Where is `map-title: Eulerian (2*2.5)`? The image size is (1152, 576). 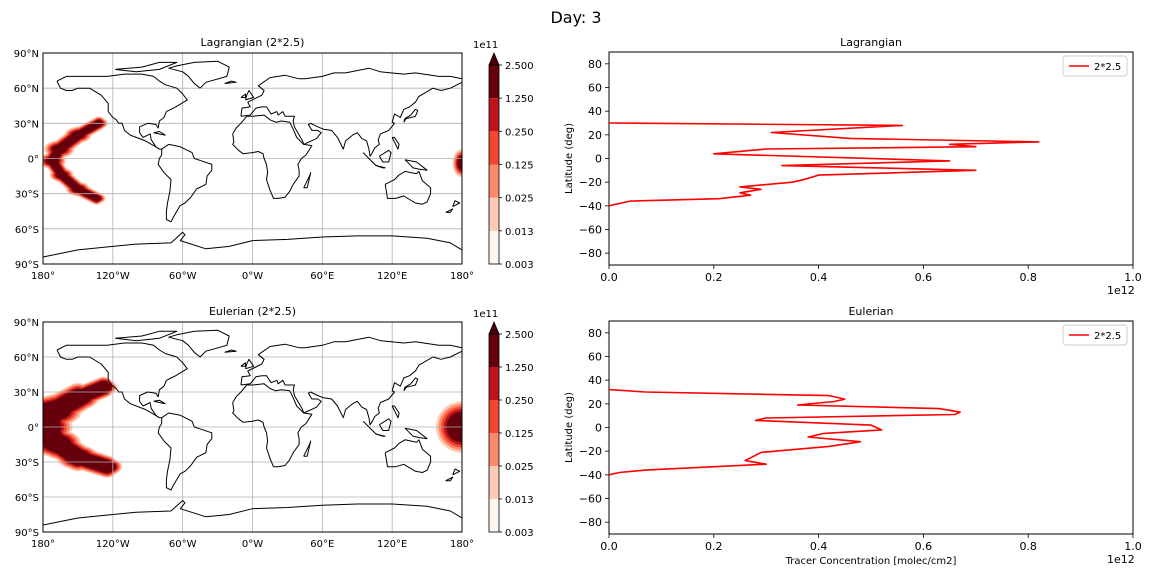
map-title: Eulerian (2*2.5) is located at coordinates (252, 311).